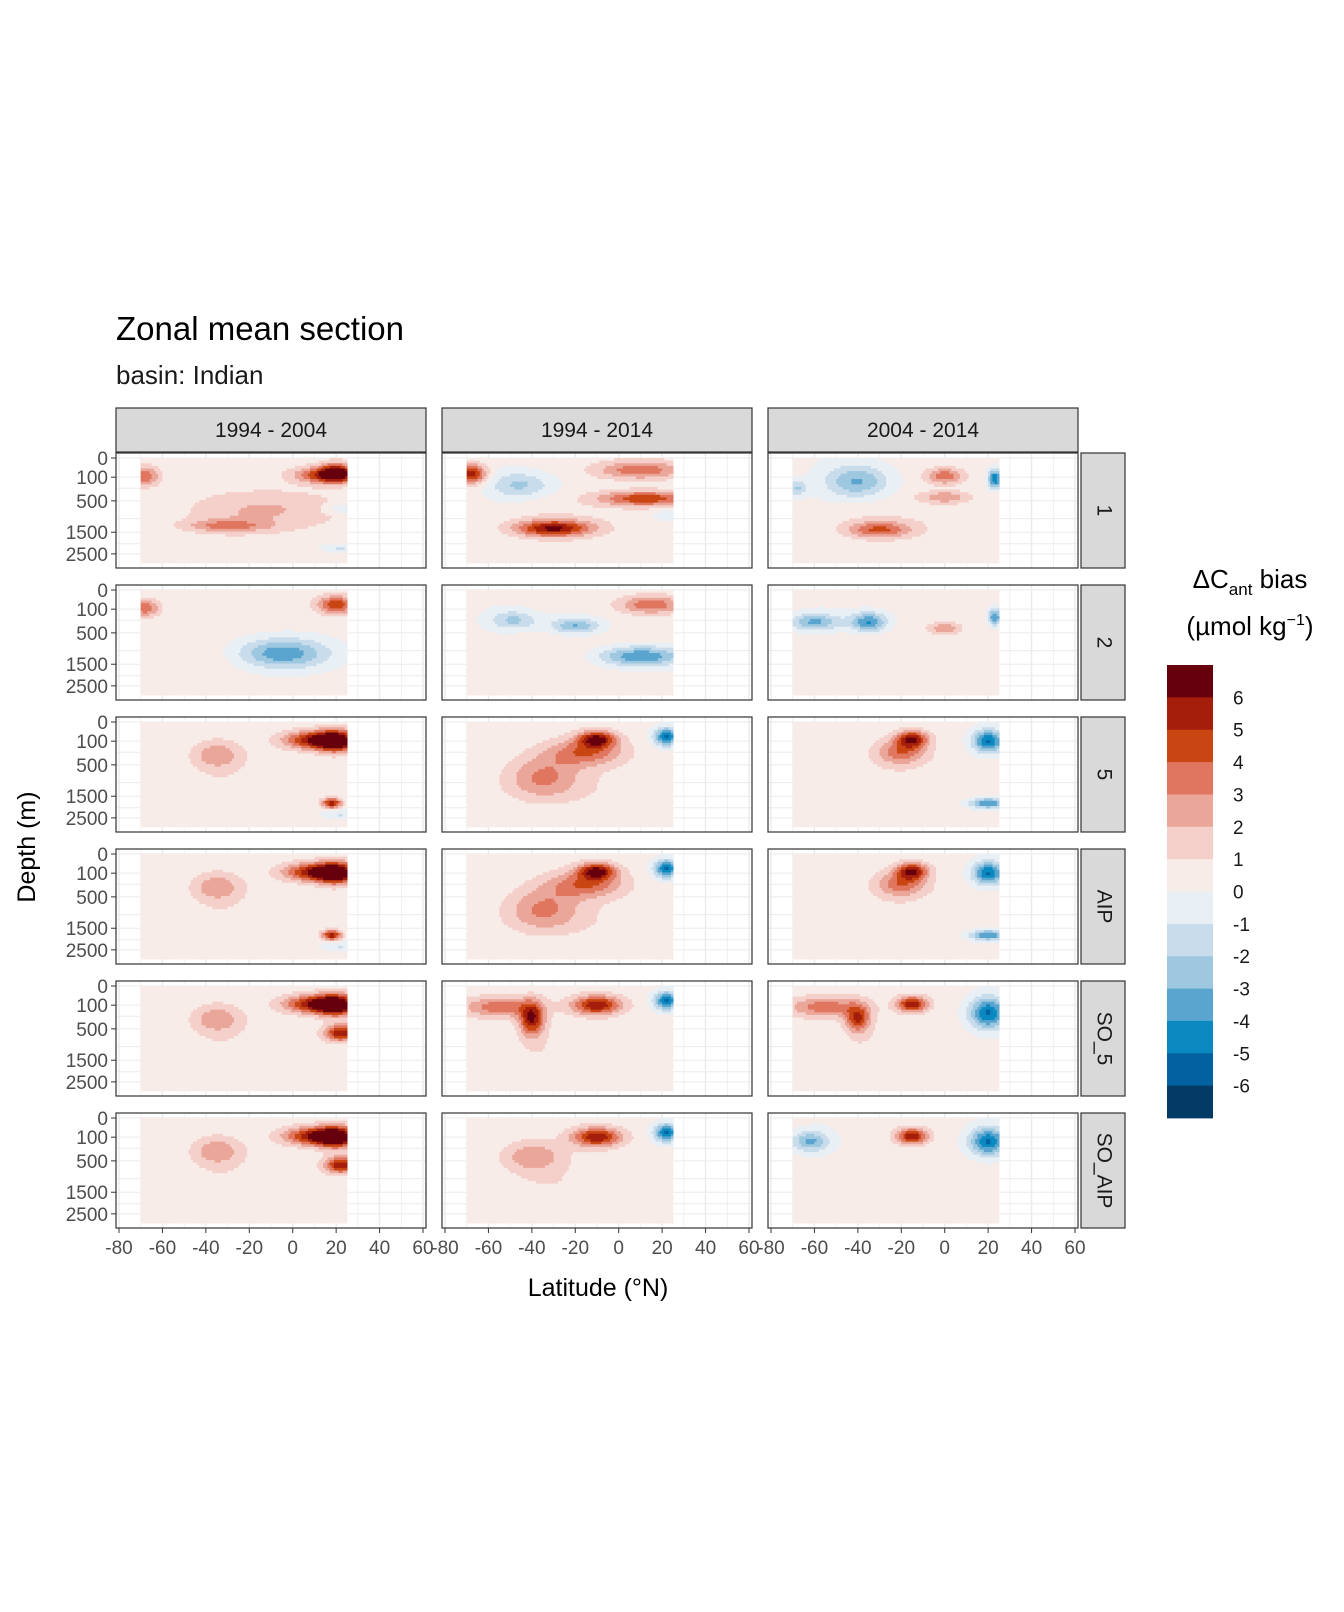 Image resolution: width=1344 pixels, height=1612 pixels. What do you see at coordinates (260, 328) in the screenshot?
I see `chart-title: Zonal mean section` at bounding box center [260, 328].